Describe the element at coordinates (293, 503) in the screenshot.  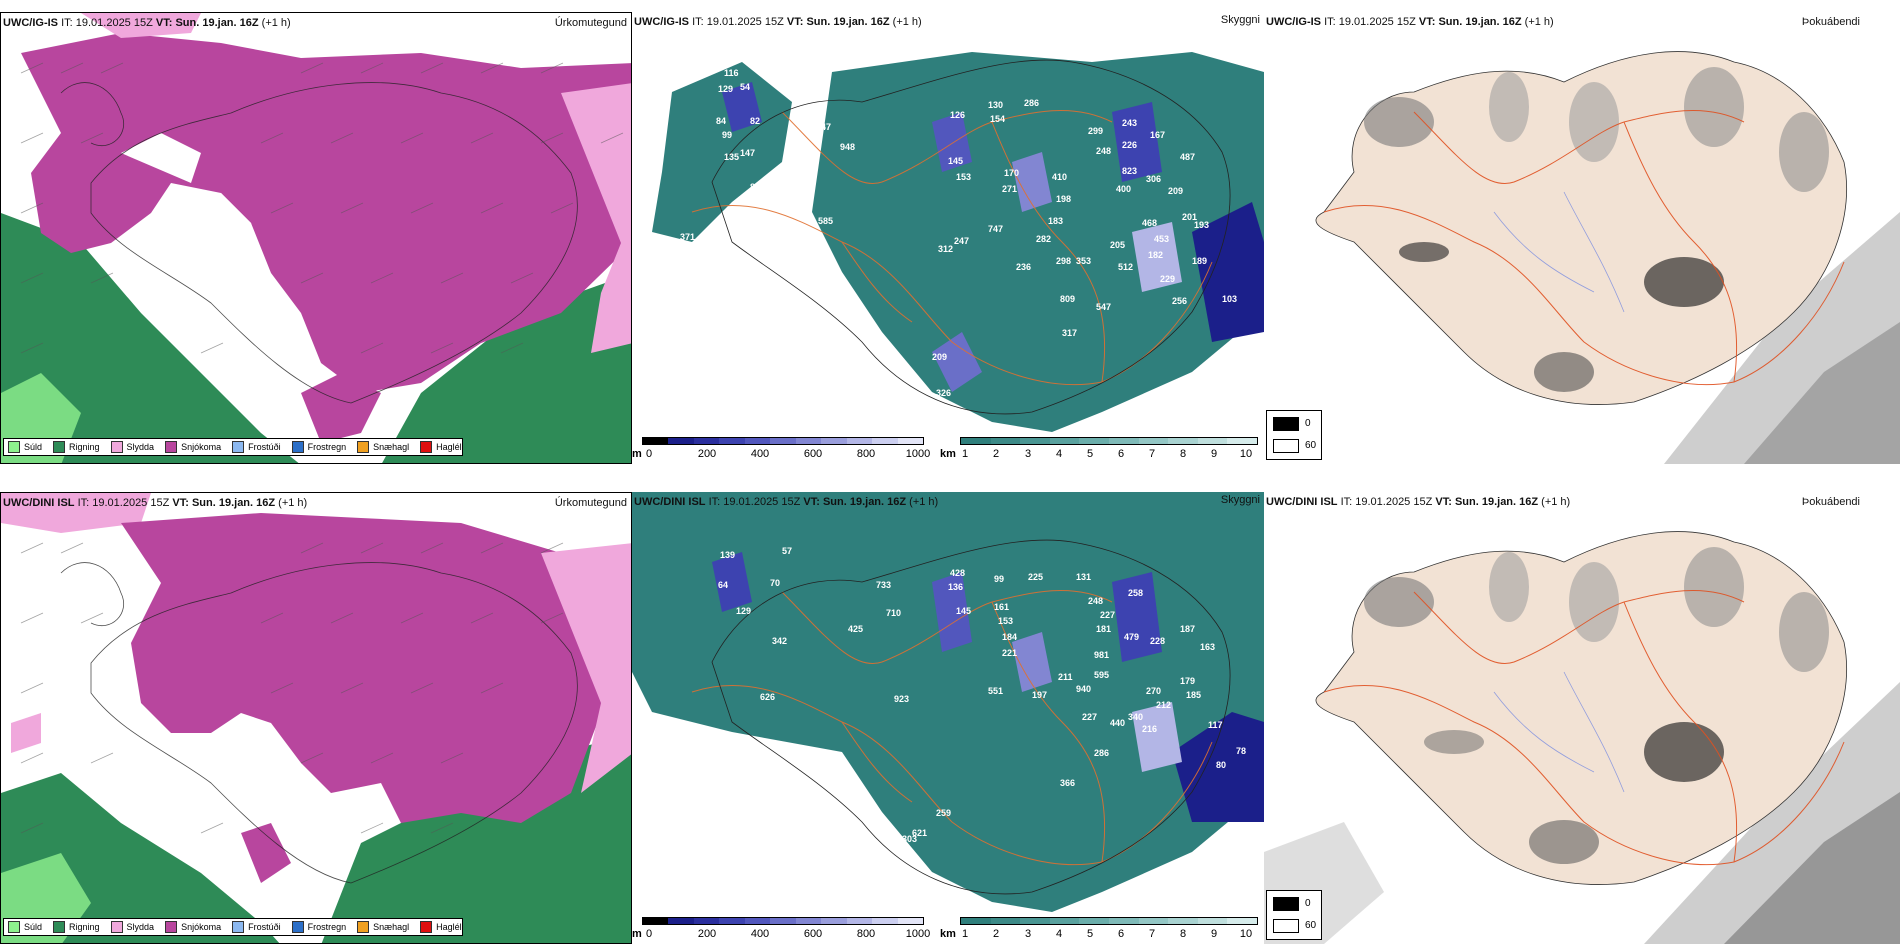
I see `lead-time: (+1 h)` at that location.